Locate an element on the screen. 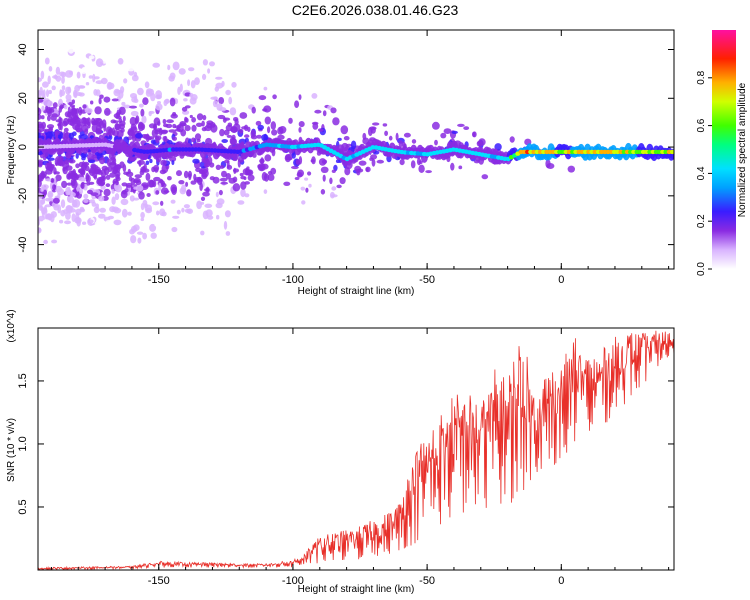 This screenshot has width=750, height=600. figure-title: C2E6.2026.038.01.46.G23 is located at coordinates (375, 10).